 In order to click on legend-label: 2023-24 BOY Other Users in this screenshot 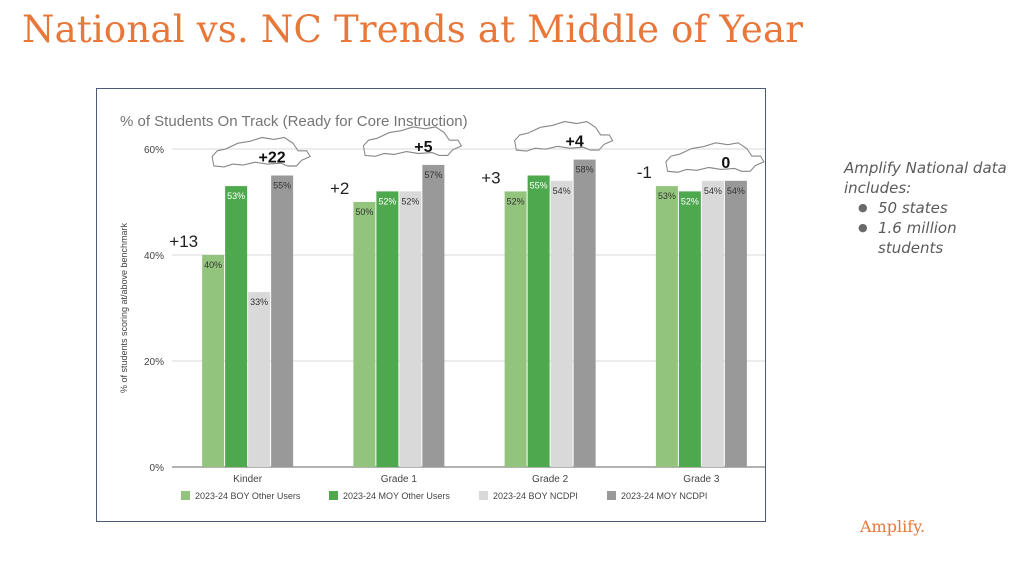, I will do `click(248, 496)`.